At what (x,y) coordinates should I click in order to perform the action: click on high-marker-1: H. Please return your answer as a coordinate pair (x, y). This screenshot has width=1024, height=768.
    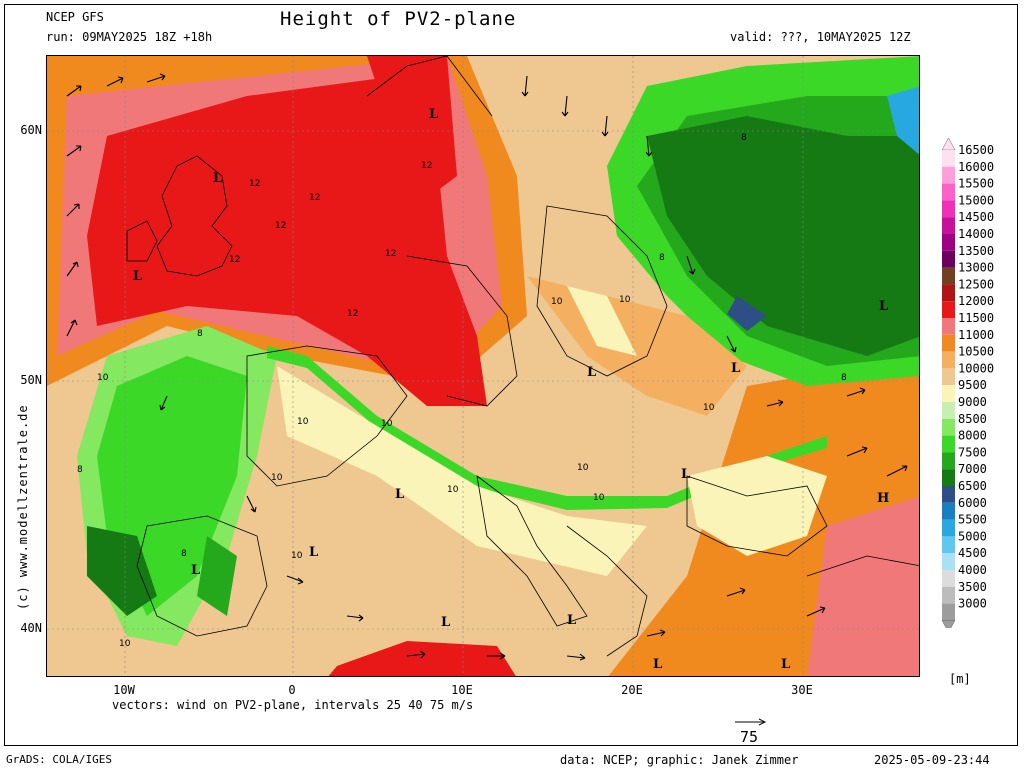
    Looking at the image, I should click on (883, 498).